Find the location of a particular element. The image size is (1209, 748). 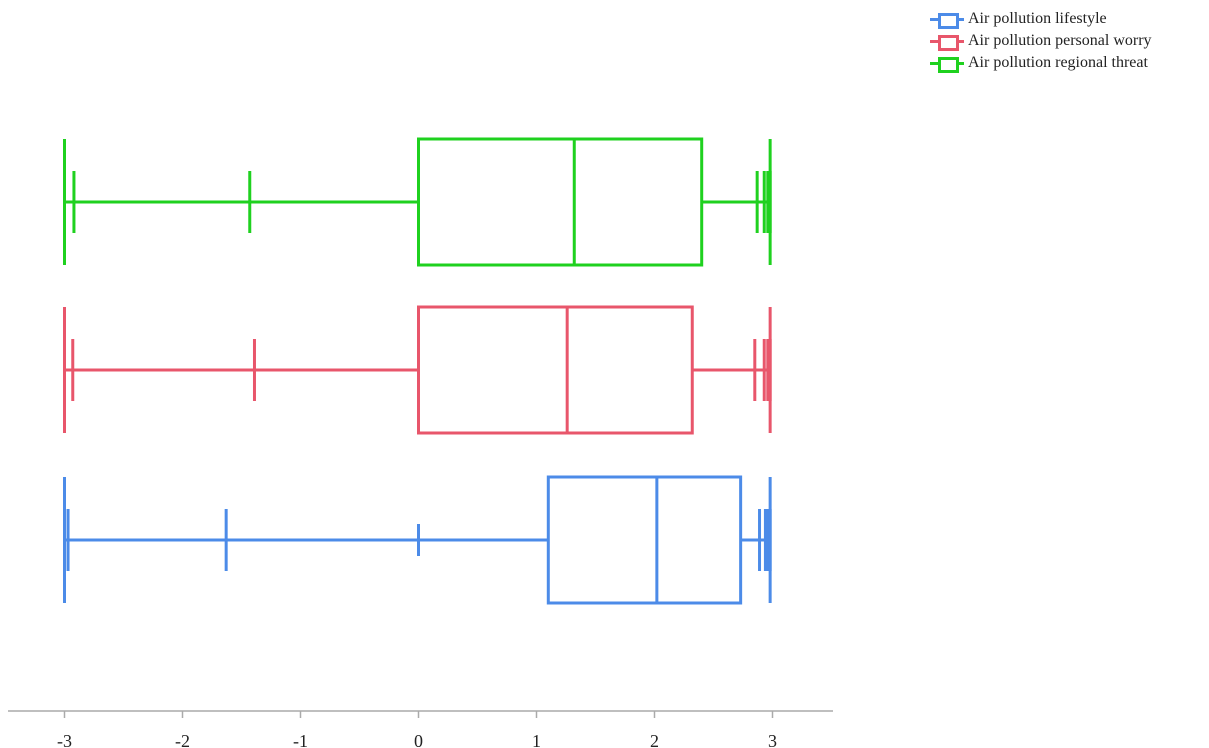

x-tick-label: -1 is located at coordinates (300, 739).